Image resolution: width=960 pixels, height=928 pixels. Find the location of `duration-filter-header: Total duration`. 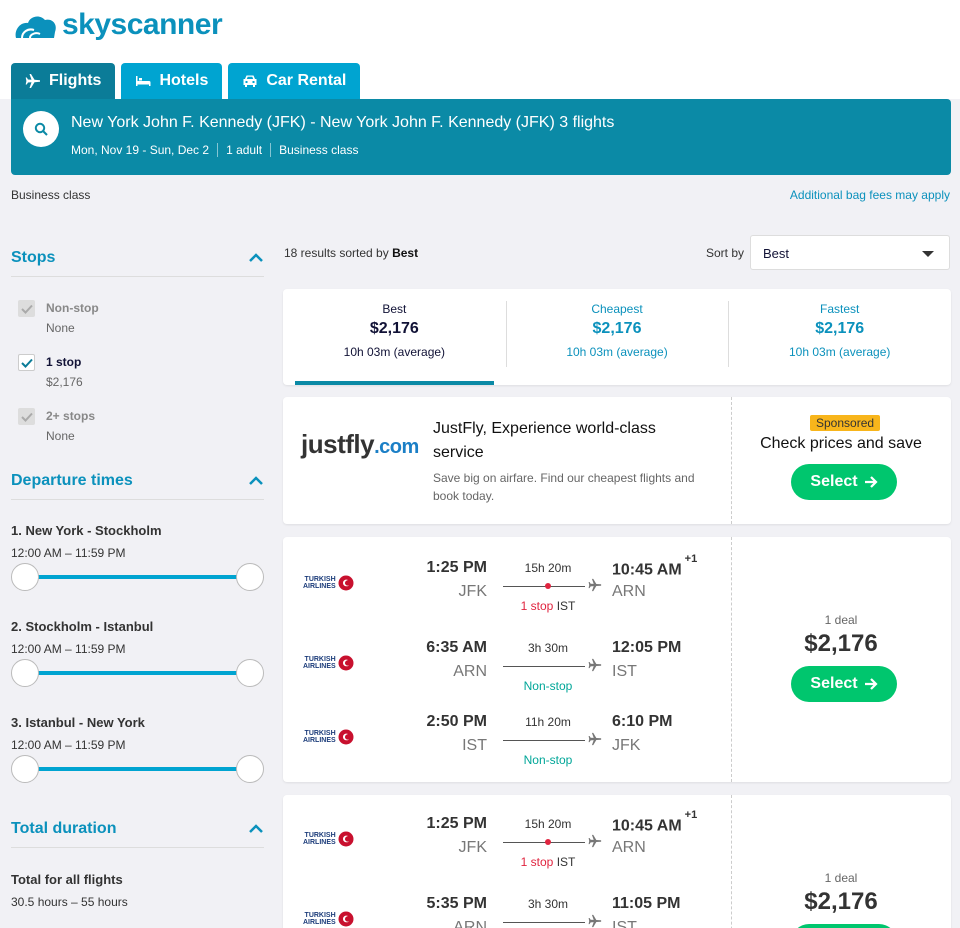

duration-filter-header: Total duration is located at coordinates (137, 829).